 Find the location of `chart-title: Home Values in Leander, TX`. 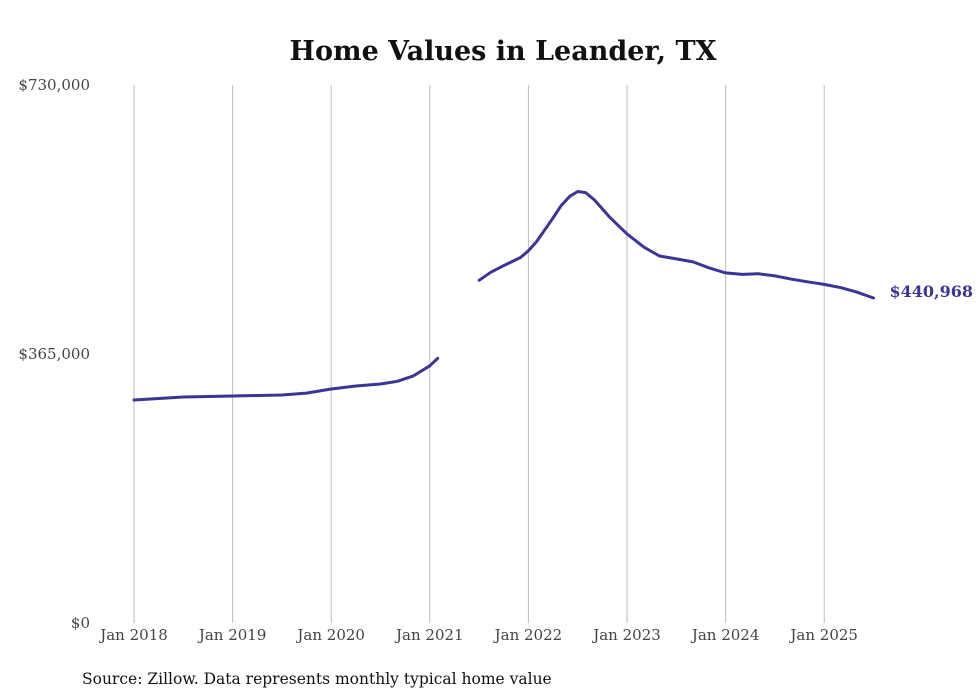

chart-title: Home Values in Leander, TX is located at coordinates (502, 51).